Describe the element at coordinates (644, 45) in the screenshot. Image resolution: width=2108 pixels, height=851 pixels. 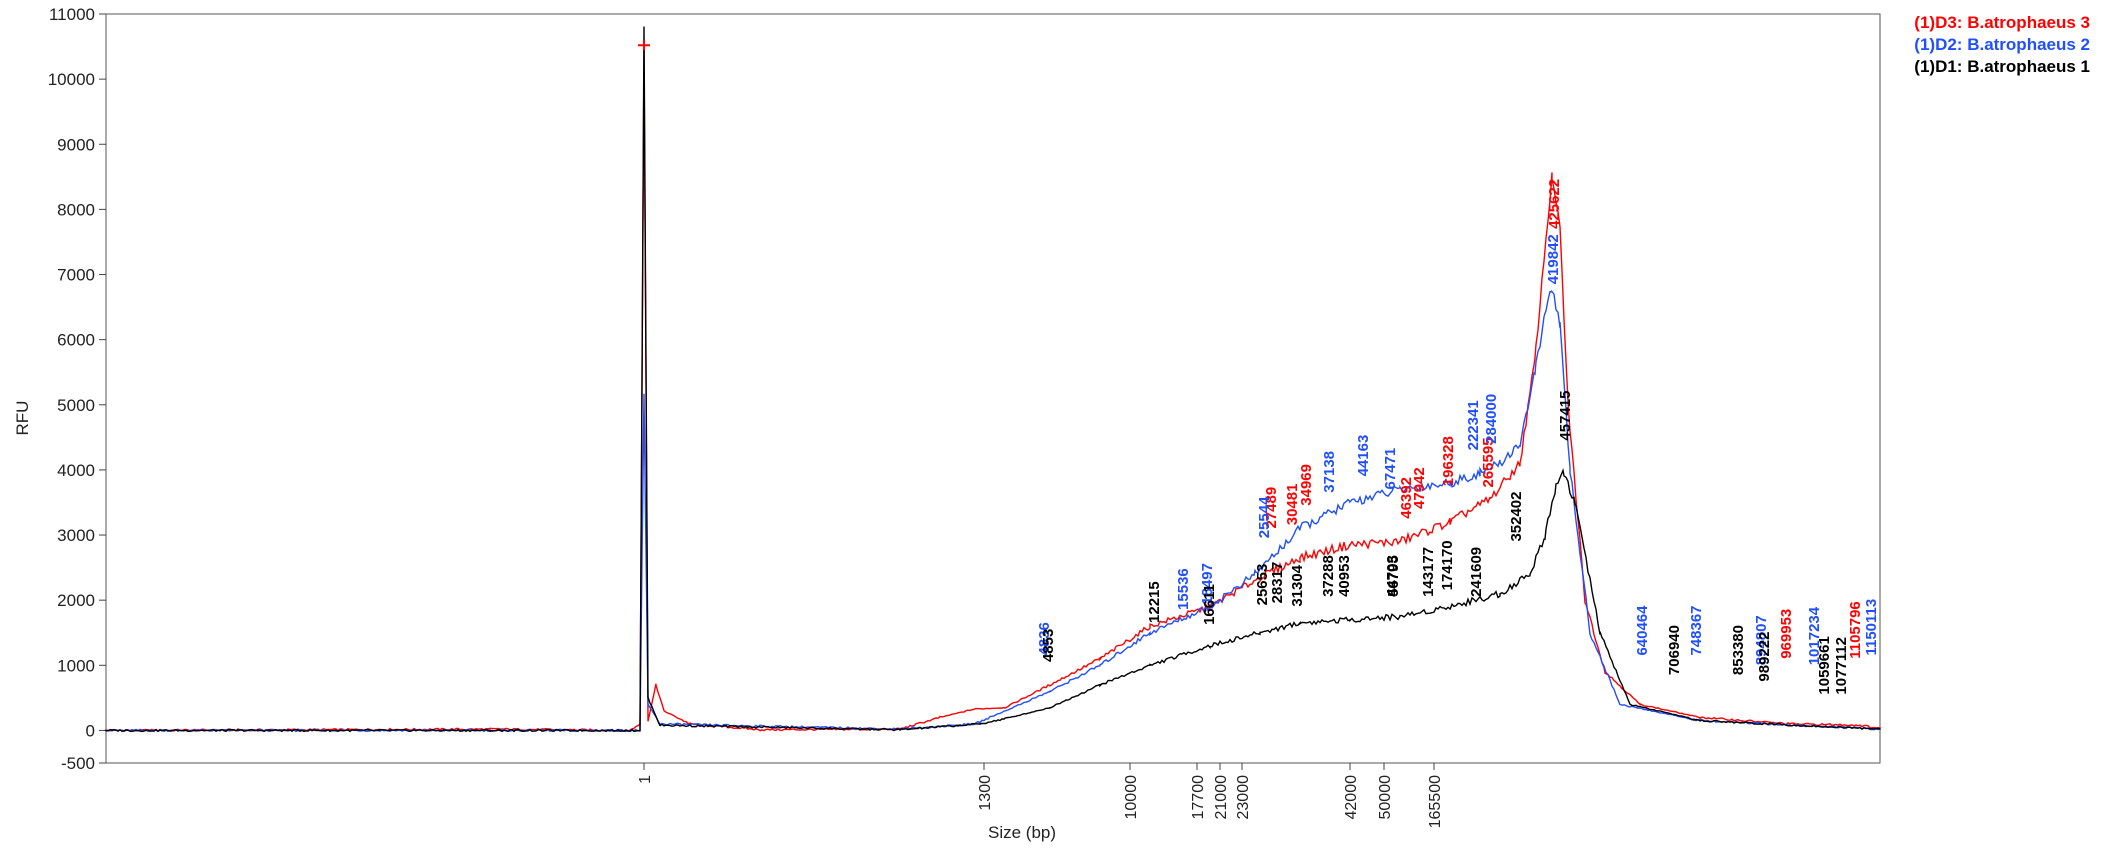
I see `peak-marker` at that location.